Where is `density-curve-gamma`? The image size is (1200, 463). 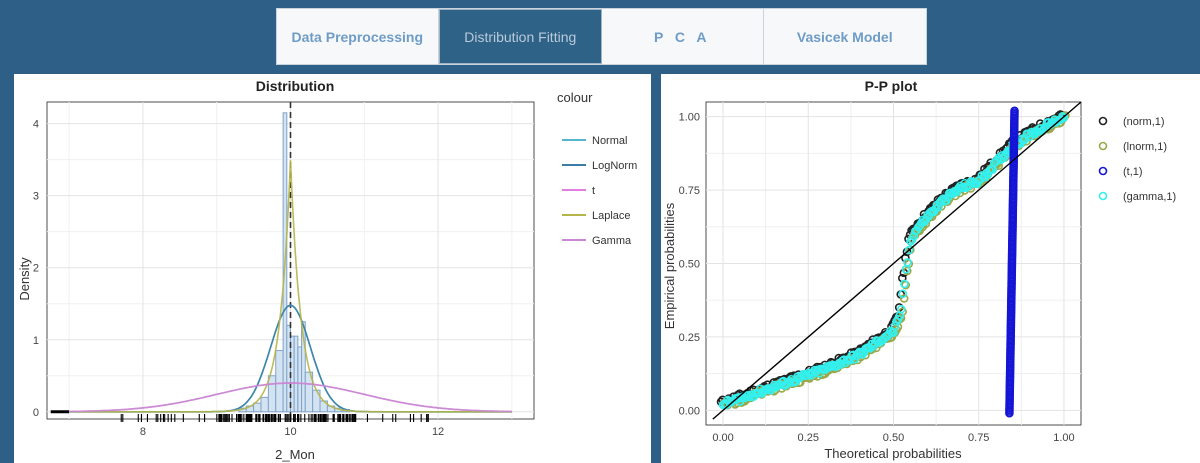 density-curve-gamma is located at coordinates (290, 397).